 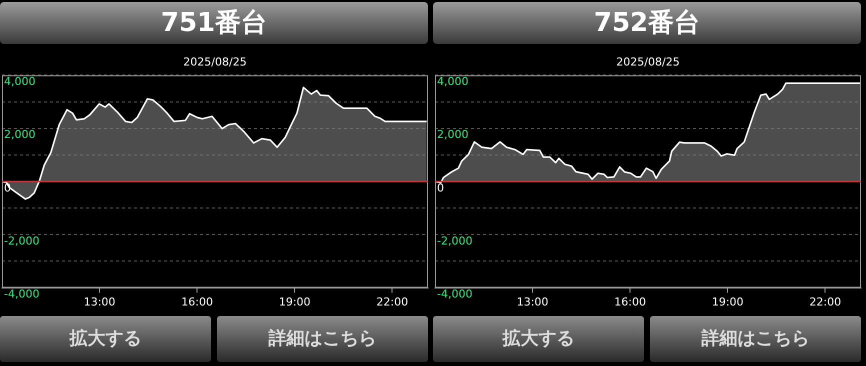 What do you see at coordinates (647, 23) in the screenshot?
I see `chart-title: 752番台` at bounding box center [647, 23].